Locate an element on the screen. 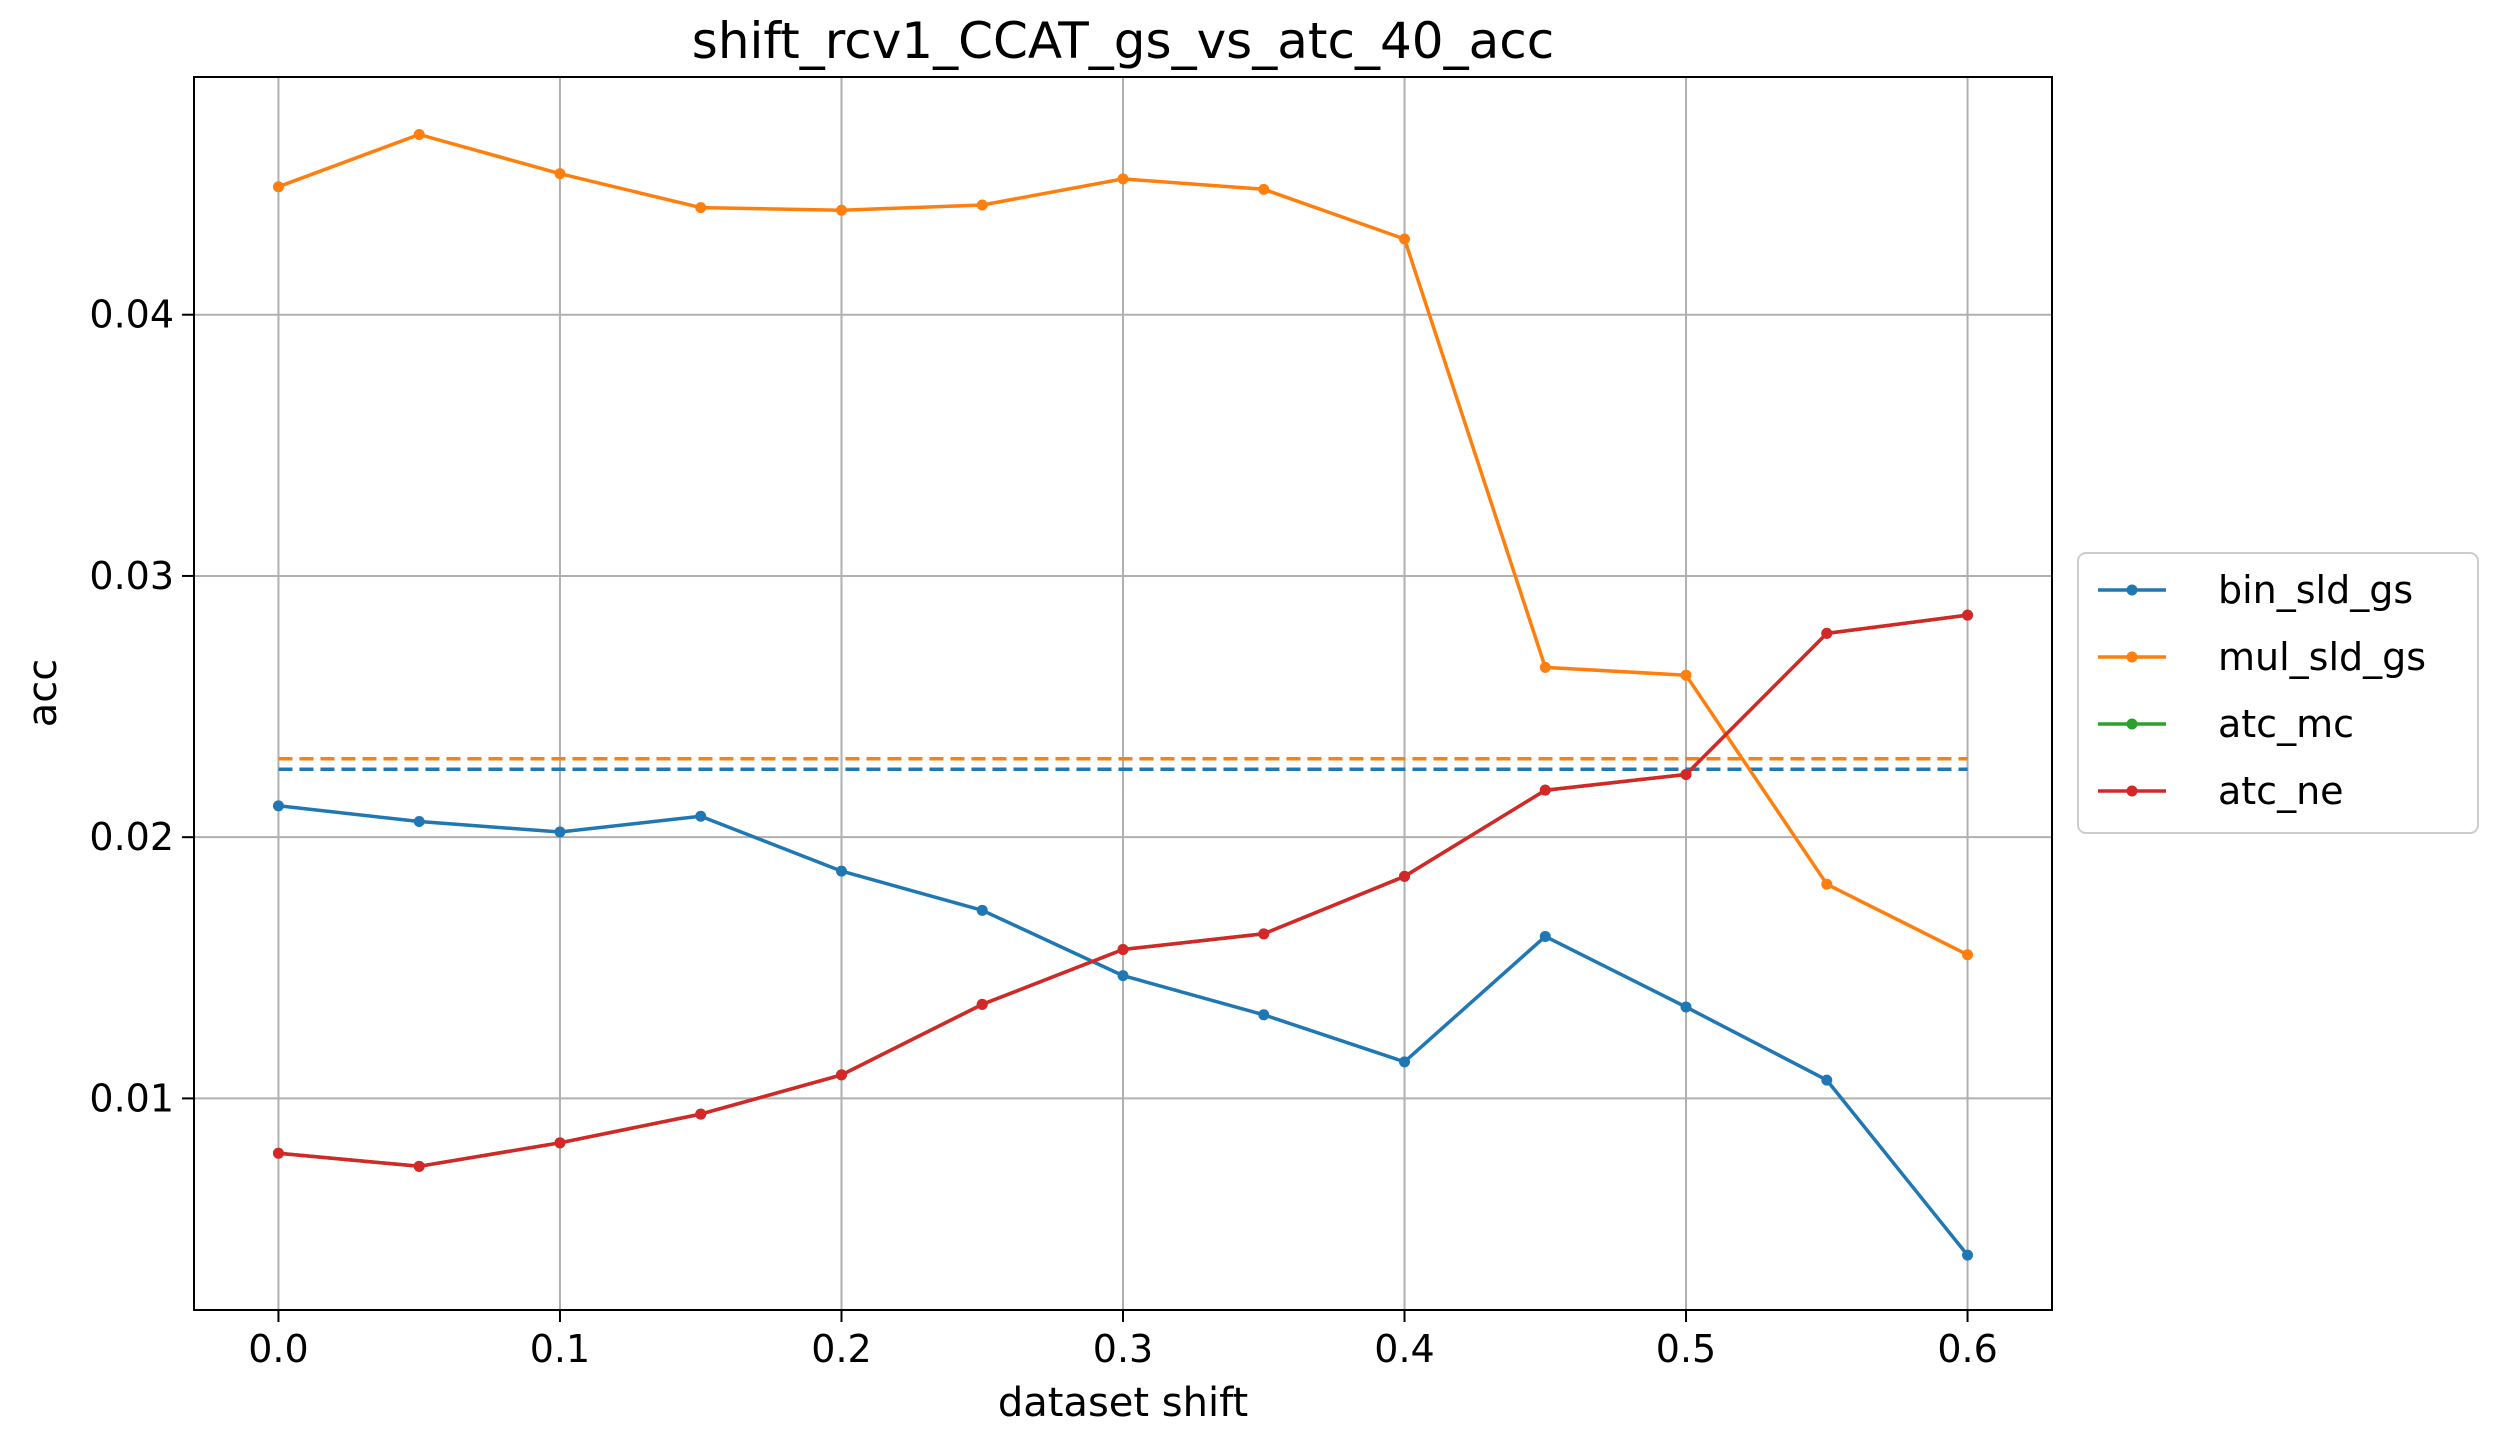 This screenshot has height=1446, width=2498. x-tick-label: 0.1 is located at coordinates (560, 1349).